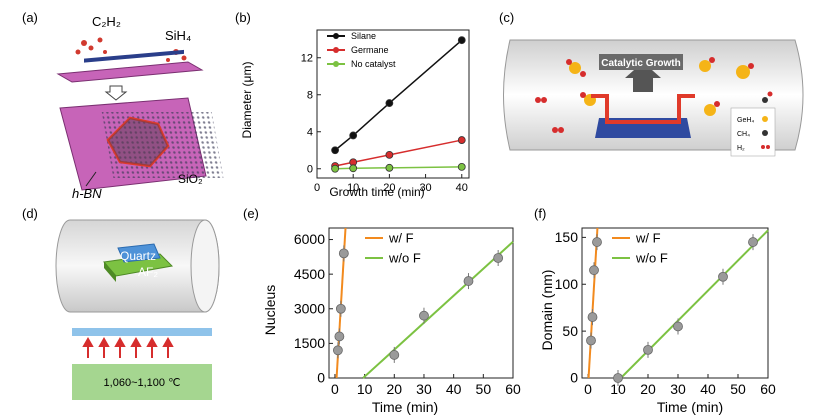 This screenshot has width=817, height=416. What do you see at coordinates (142, 332) in the screenshot?
I see `quartz-plate` at bounding box center [142, 332].